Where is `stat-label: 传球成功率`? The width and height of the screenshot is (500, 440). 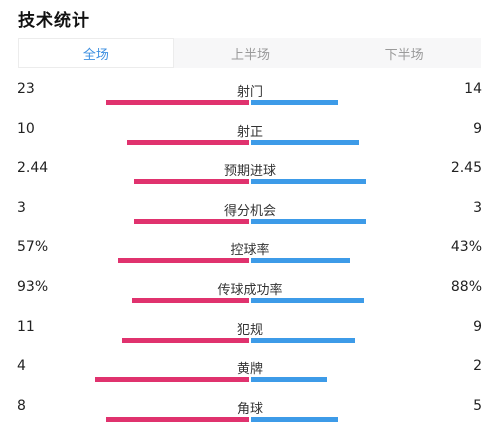
stat-label: 传球成功率 is located at coordinates (250, 290).